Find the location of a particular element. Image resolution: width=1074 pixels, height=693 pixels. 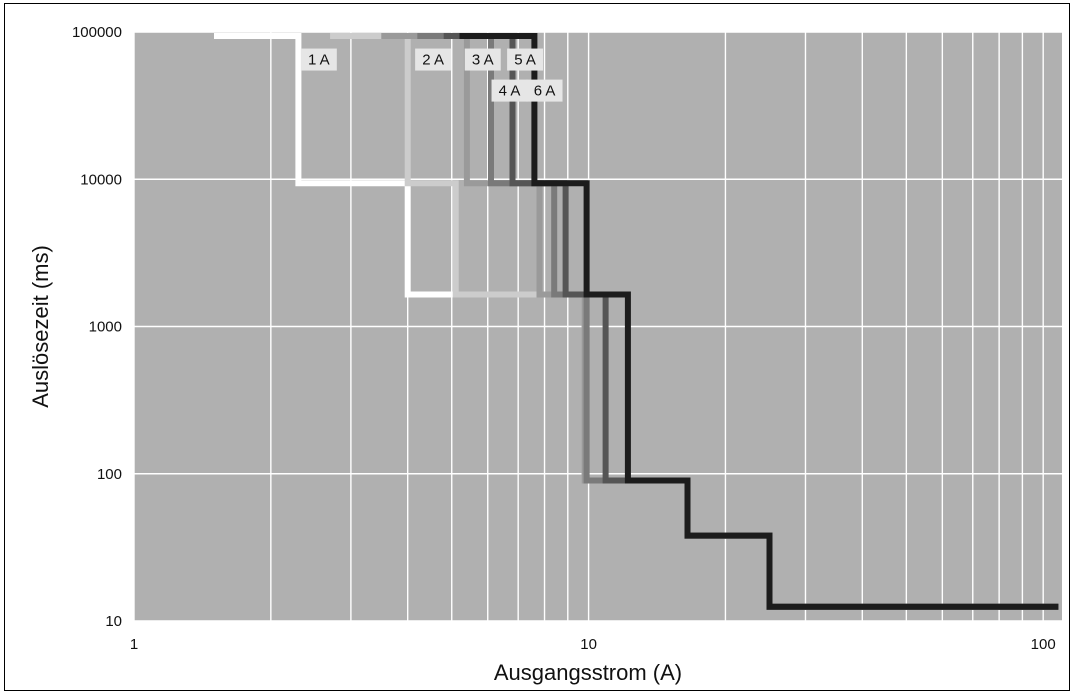

series-label: 6 A is located at coordinates (544, 90).